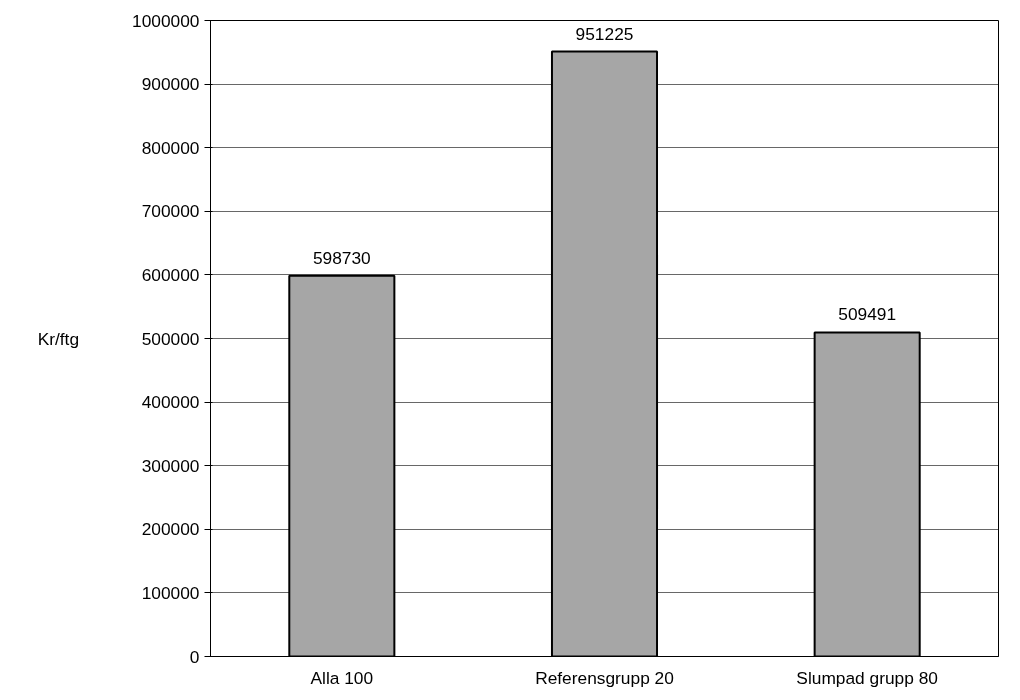 Image resolution: width=1020 pixels, height=700 pixels. Describe the element at coordinates (604, 33) in the screenshot. I see `data-label: 951225` at that location.